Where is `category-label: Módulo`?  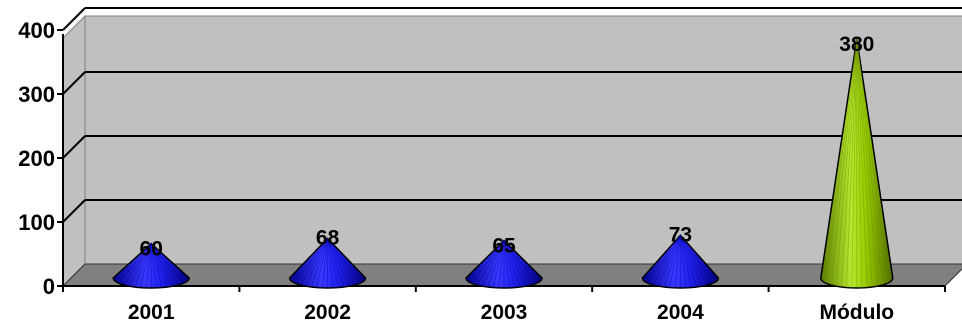 category-label: Módulo is located at coordinates (856, 312).